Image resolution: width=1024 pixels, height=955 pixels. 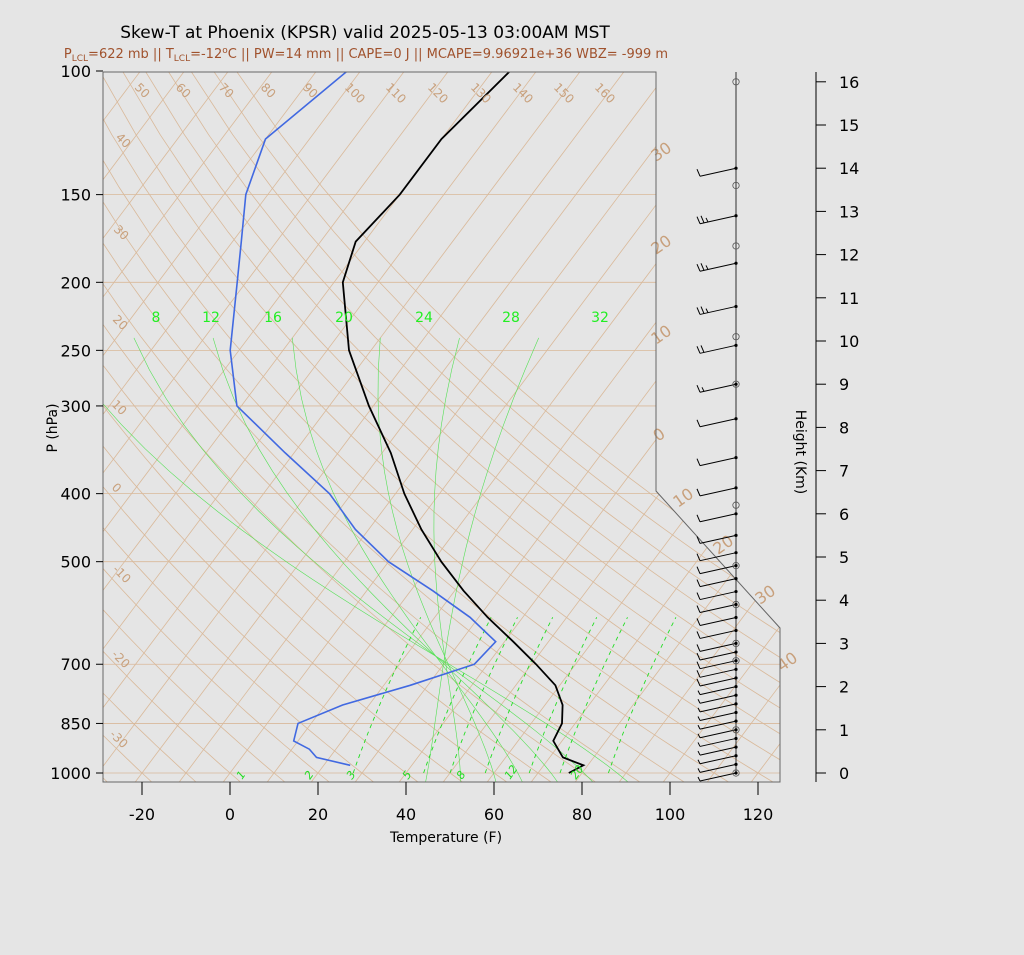 I want to click on isotherm-label: 40, so click(x=787, y=661).